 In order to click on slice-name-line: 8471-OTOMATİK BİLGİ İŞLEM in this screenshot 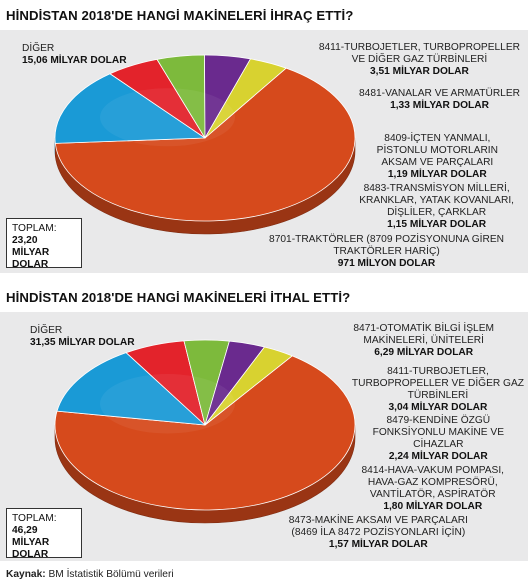, I will do `click(423, 328)`.